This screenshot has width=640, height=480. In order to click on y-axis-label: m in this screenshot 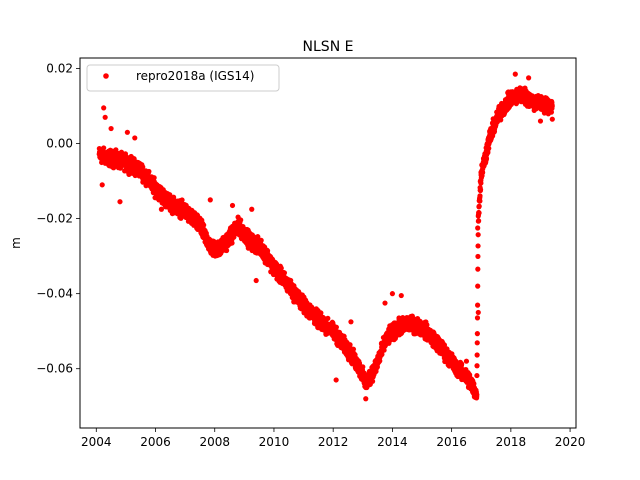, I will do `click(16, 243)`.